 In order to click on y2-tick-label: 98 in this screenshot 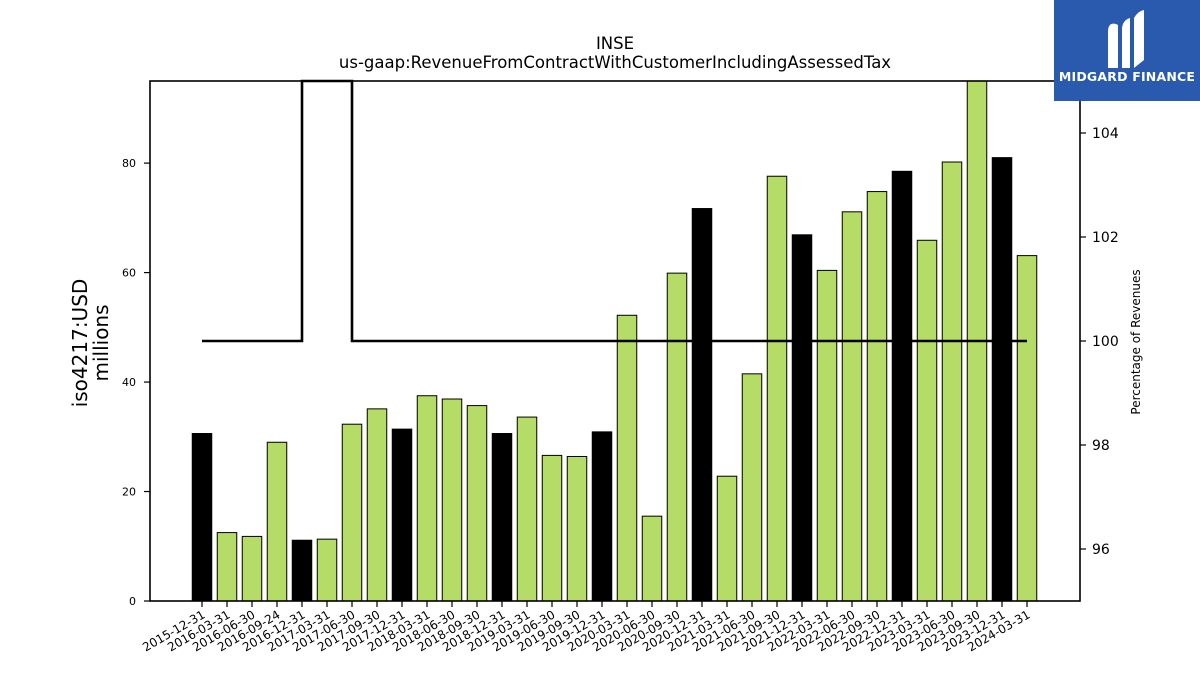, I will do `click(1101, 446)`.